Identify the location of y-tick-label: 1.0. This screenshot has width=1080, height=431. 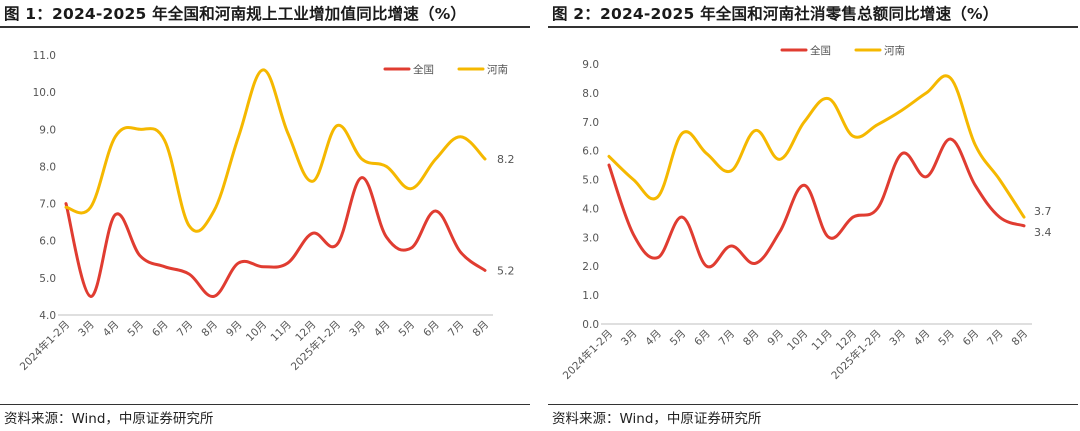
(590, 296).